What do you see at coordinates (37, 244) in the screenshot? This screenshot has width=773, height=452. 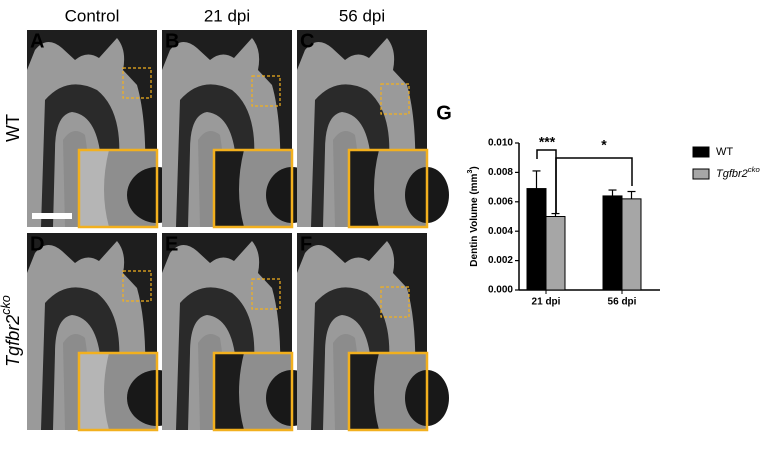 I see `panel-letter: D` at bounding box center [37, 244].